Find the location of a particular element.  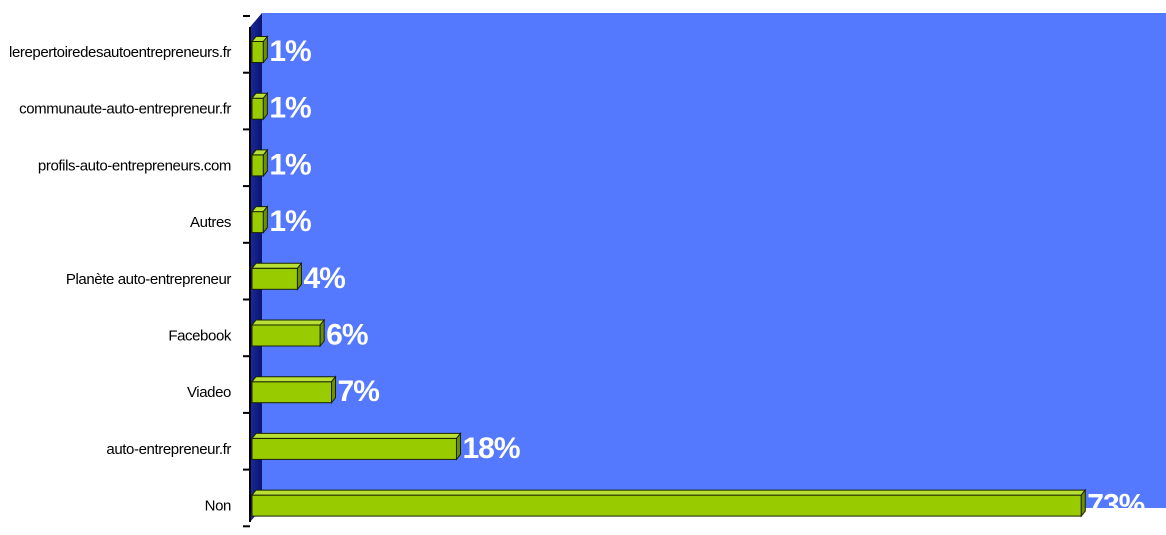

category-label: communaute-auto-entrepreneur.fr is located at coordinates (125, 109).